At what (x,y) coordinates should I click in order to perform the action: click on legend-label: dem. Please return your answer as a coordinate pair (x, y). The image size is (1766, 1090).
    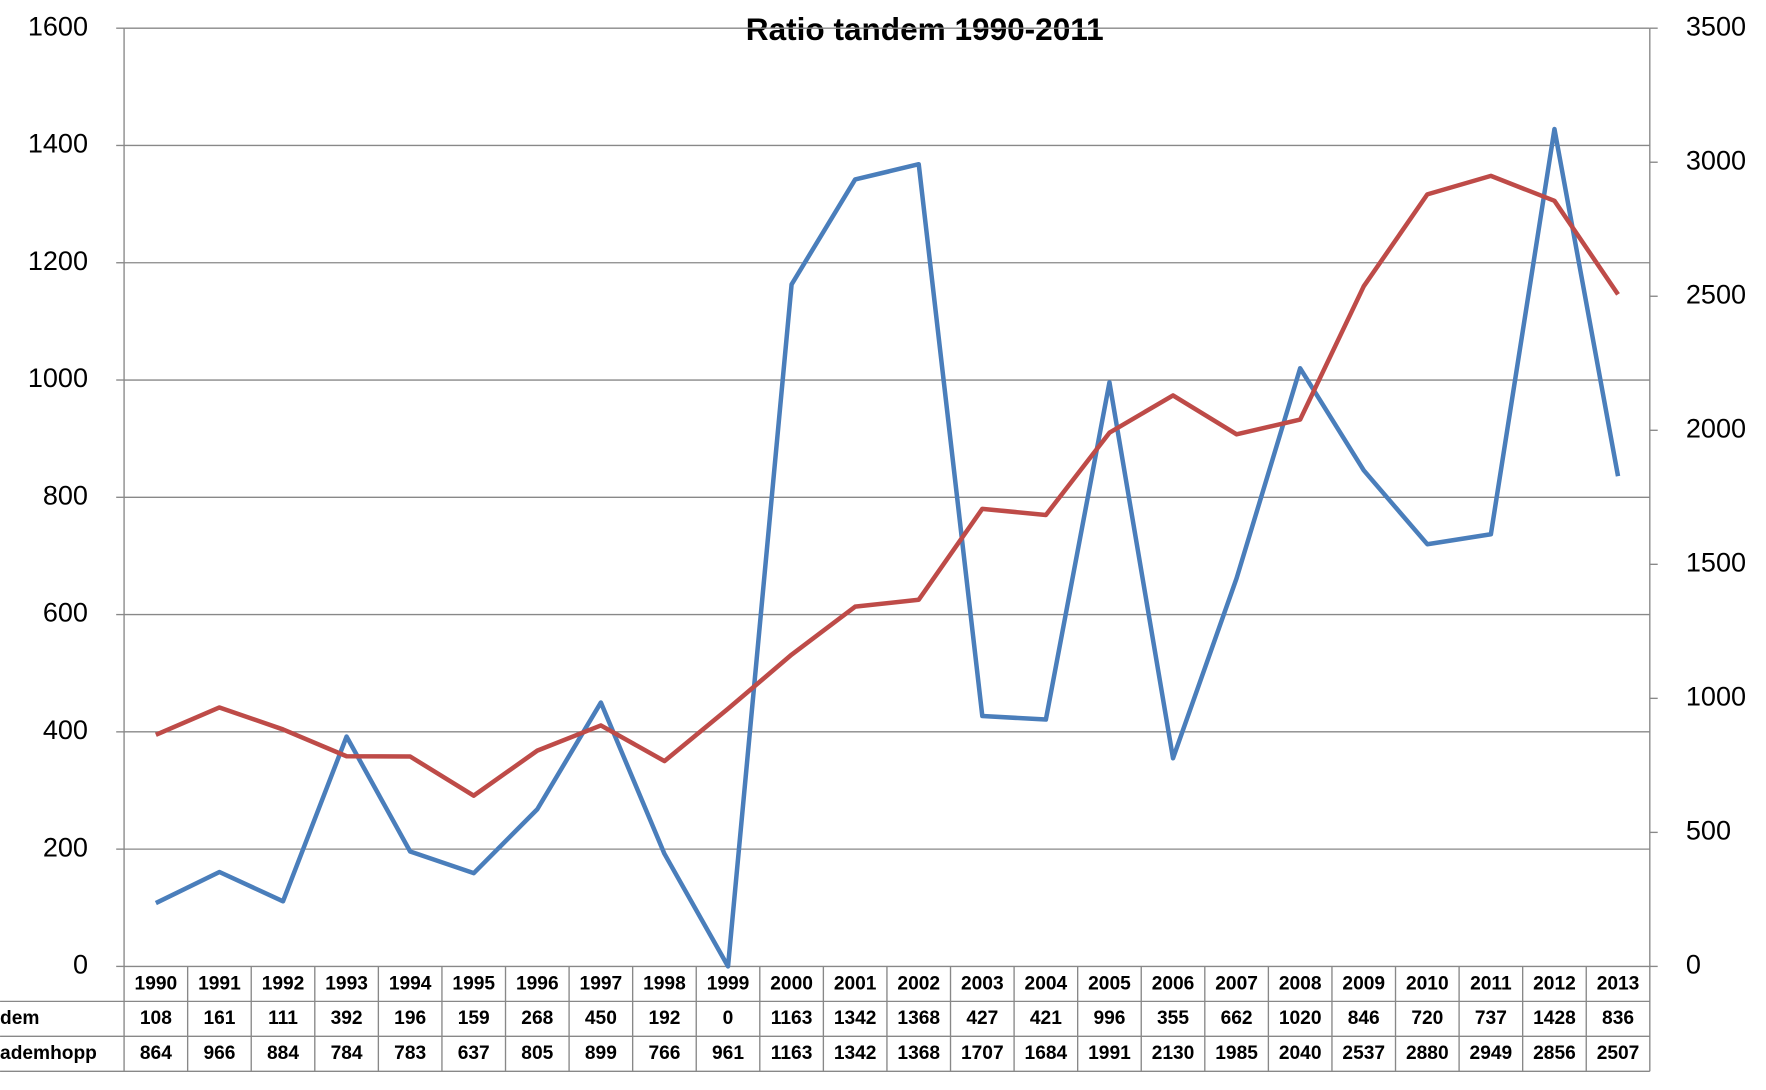
    Looking at the image, I should click on (19, 1018).